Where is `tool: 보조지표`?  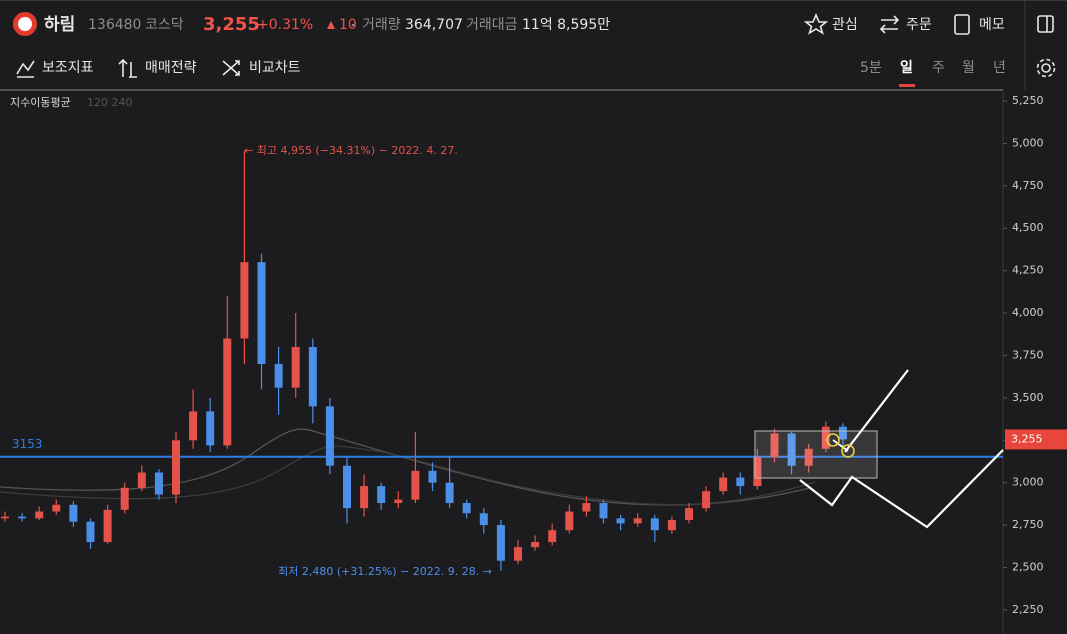
tool: 보조지표 is located at coordinates (68, 68).